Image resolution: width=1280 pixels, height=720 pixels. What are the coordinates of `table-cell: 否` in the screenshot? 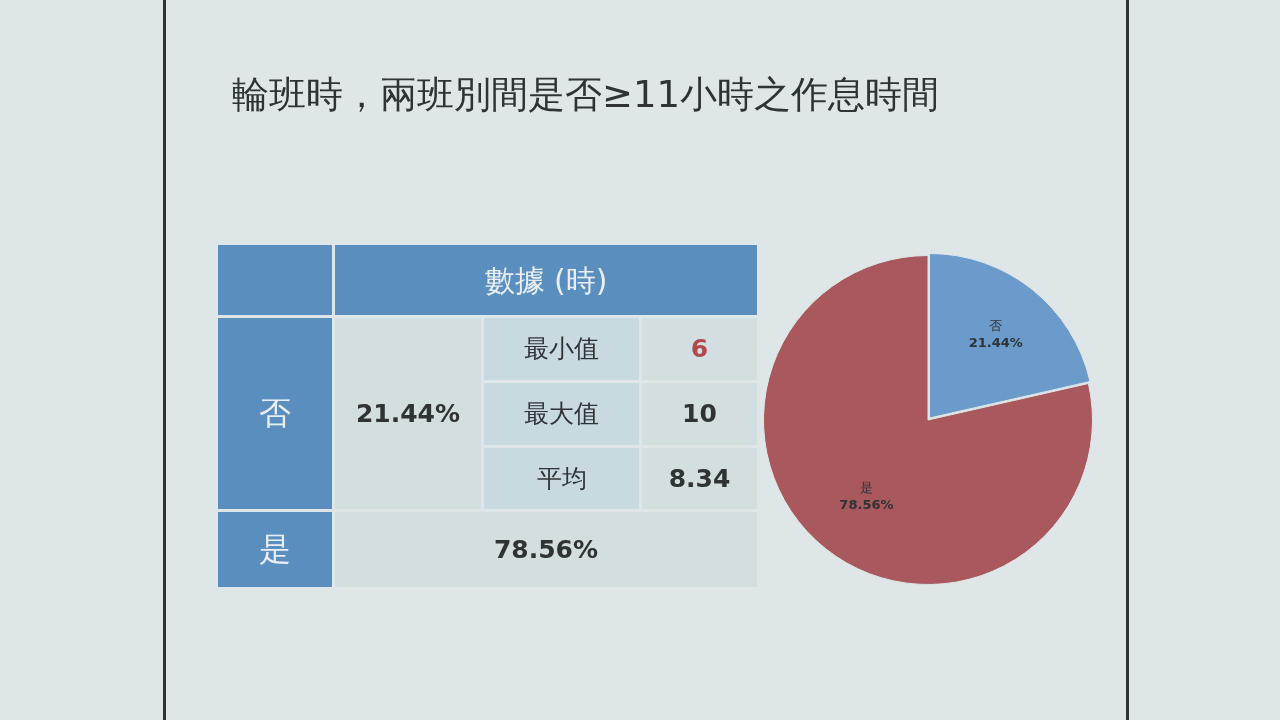 It's located at (275, 413).